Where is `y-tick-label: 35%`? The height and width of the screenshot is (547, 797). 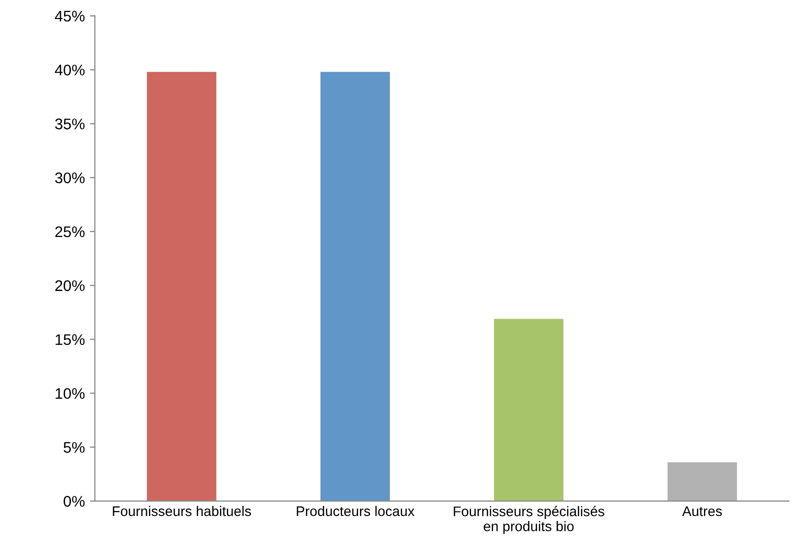
y-tick-label: 35% is located at coordinates (70, 124).